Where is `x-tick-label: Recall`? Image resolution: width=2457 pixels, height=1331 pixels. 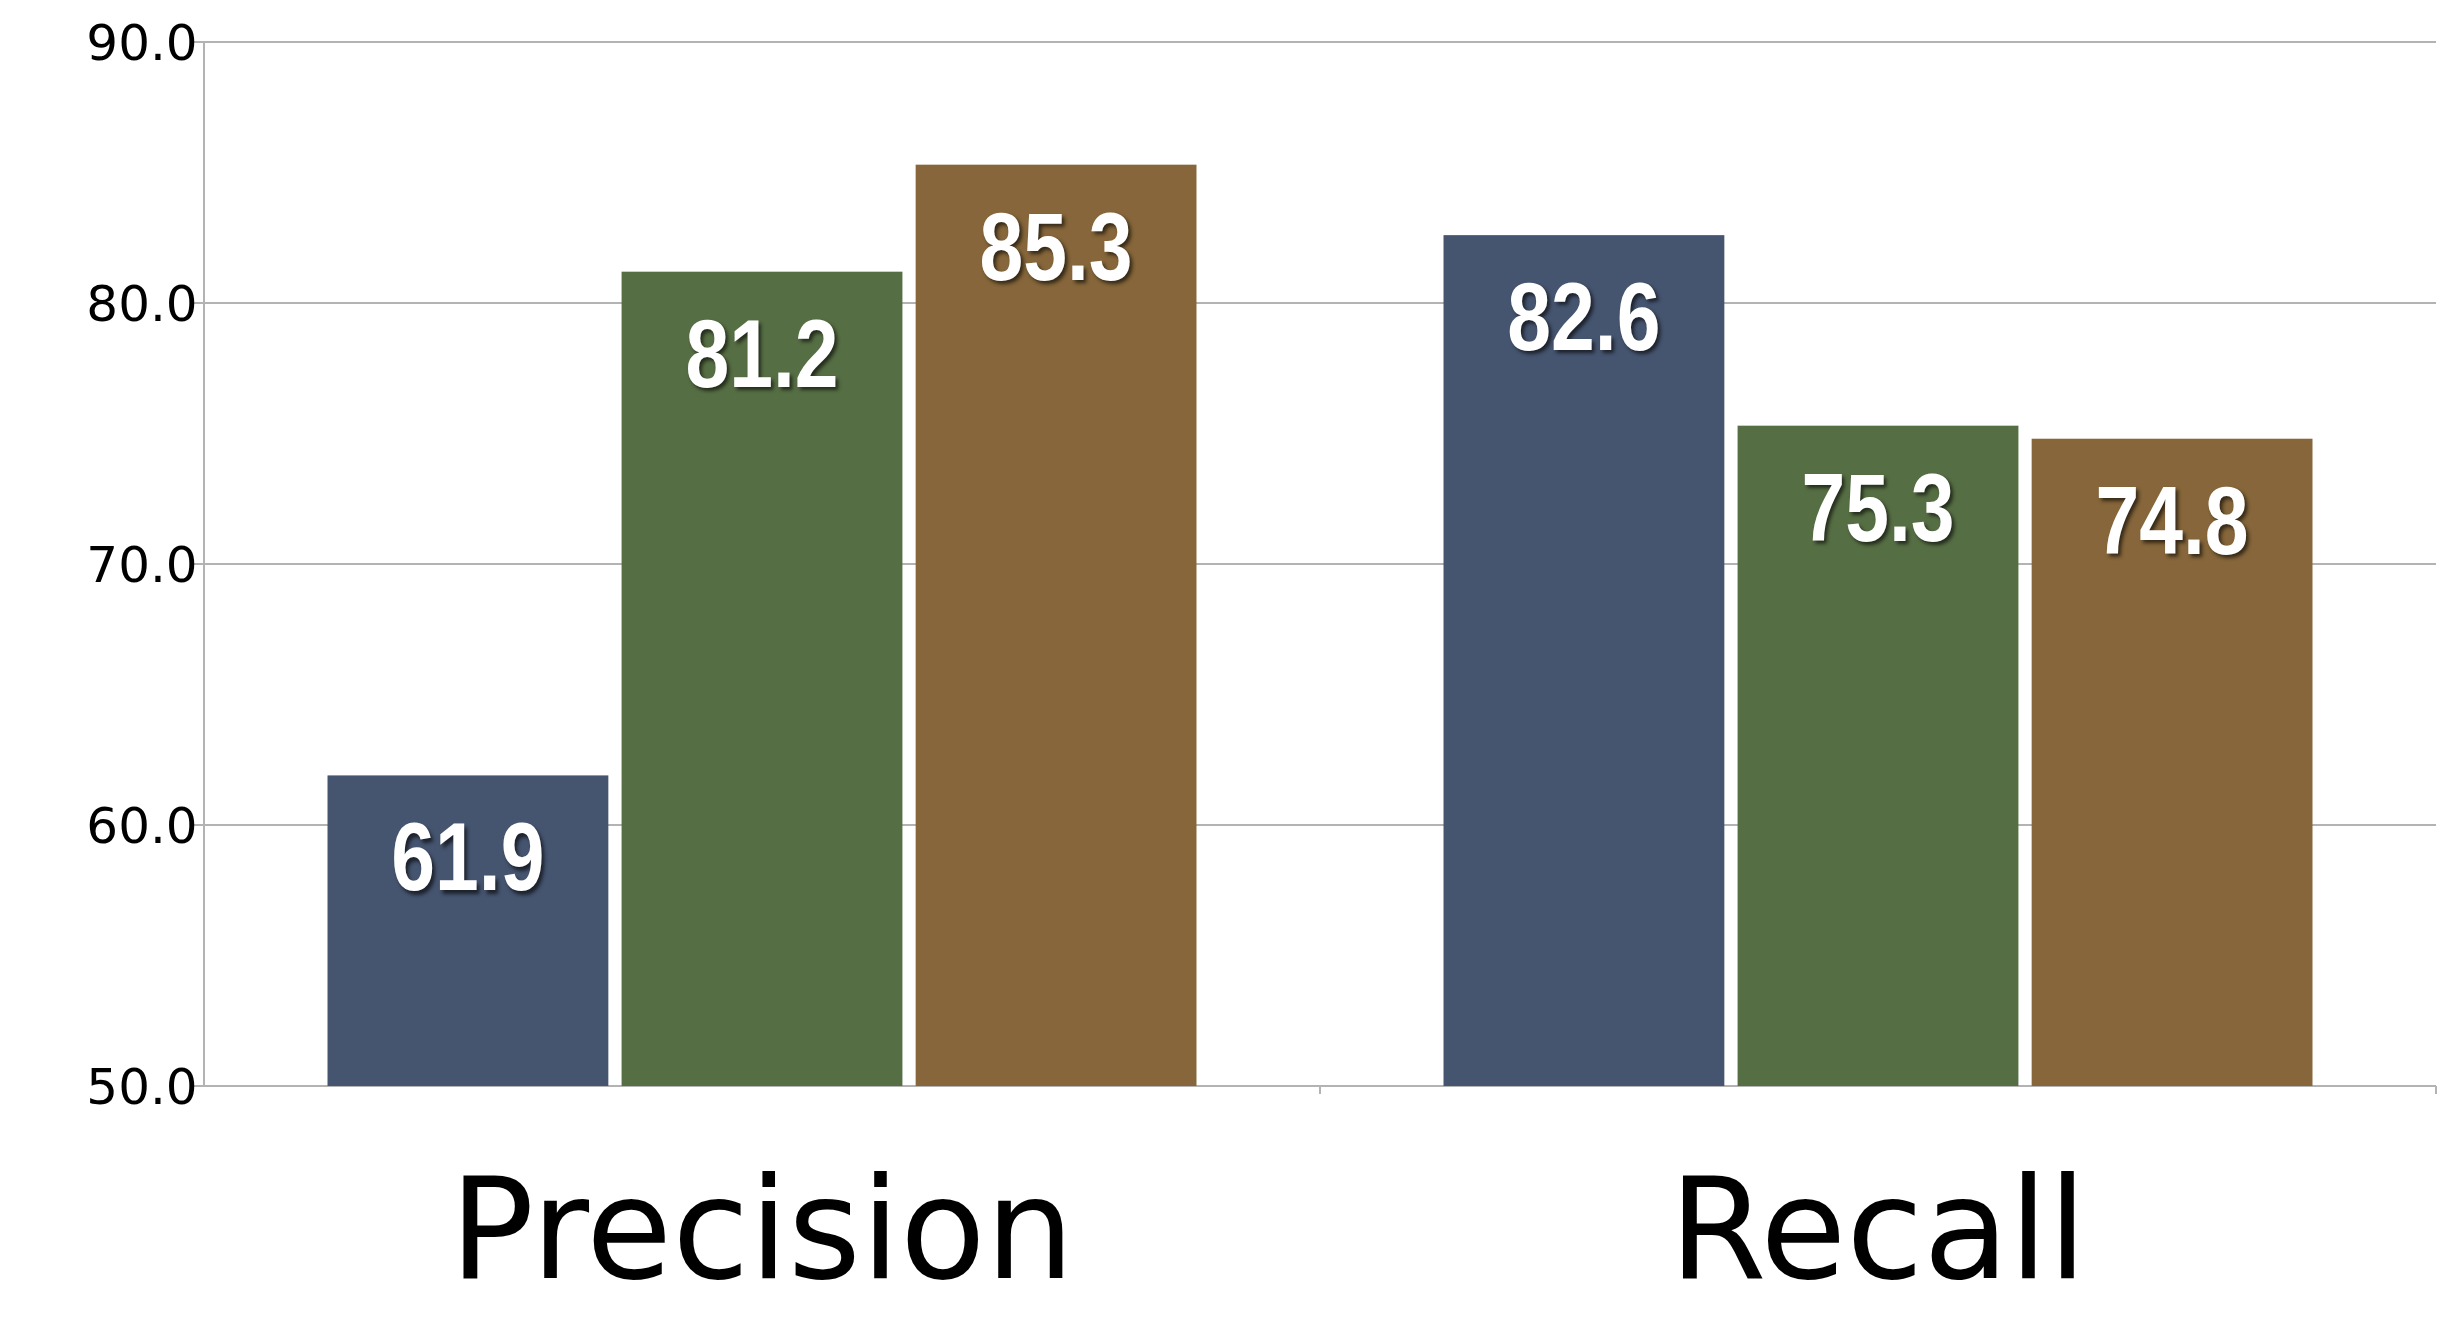
x-tick-label: Recall is located at coordinates (1878, 1229).